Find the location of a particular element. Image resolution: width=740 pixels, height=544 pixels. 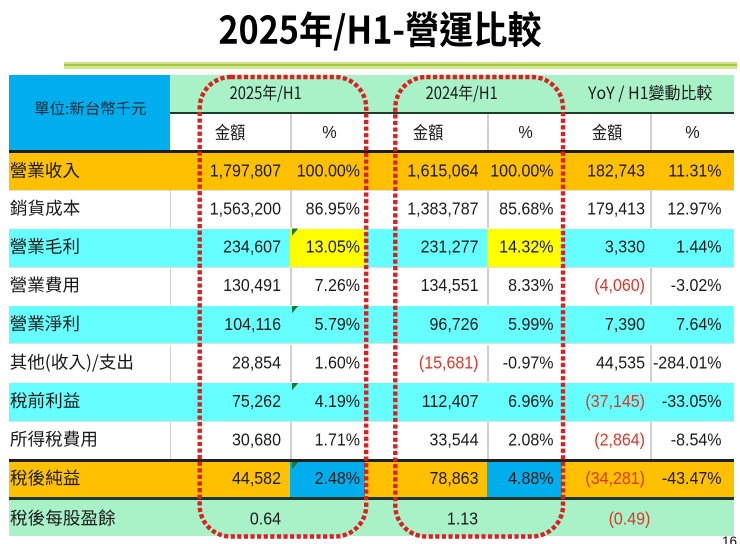

svg-text: 0.64 is located at coordinates (265, 519).